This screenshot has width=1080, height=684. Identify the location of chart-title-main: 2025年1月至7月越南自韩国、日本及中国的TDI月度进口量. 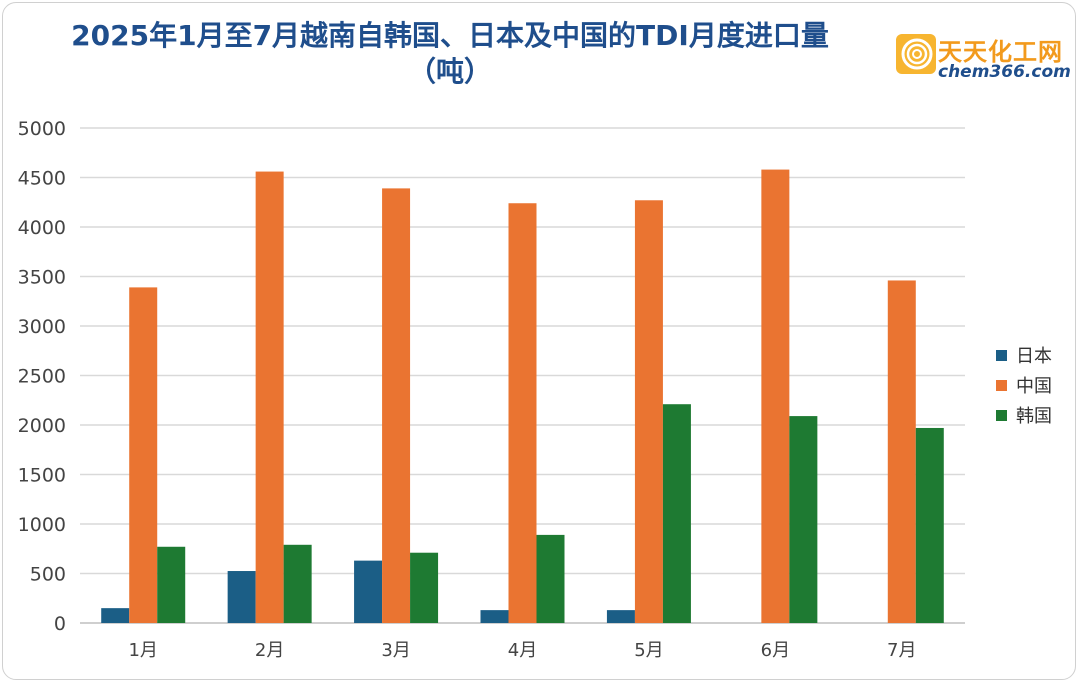
(450, 35).